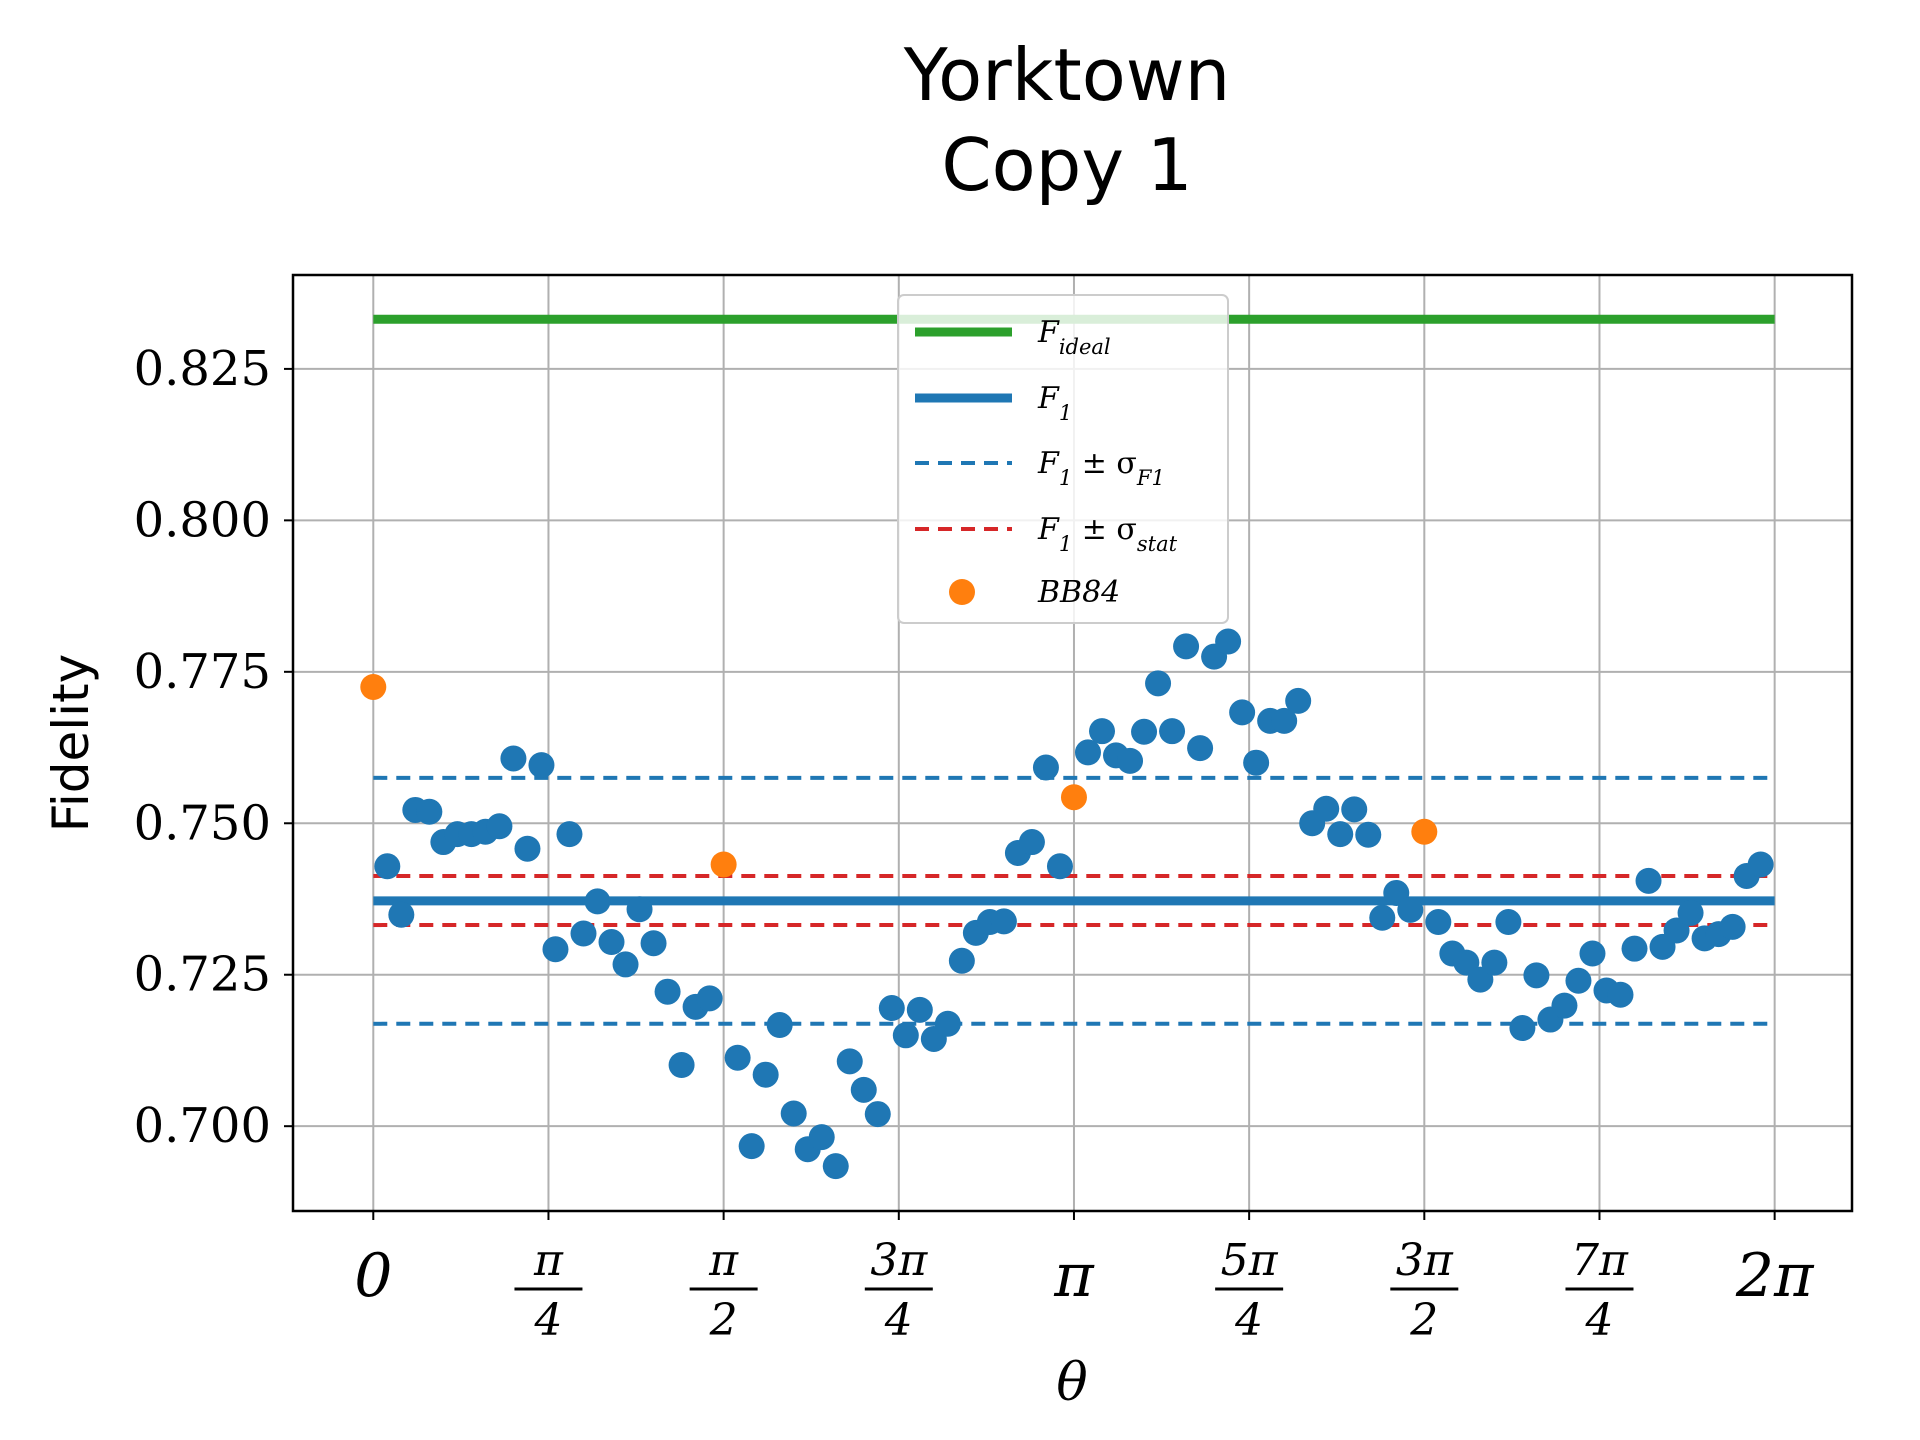 The width and height of the screenshot is (1920, 1440). Describe the element at coordinates (71, 743) in the screenshot. I see `y-axis-label: Fidelity` at that location.